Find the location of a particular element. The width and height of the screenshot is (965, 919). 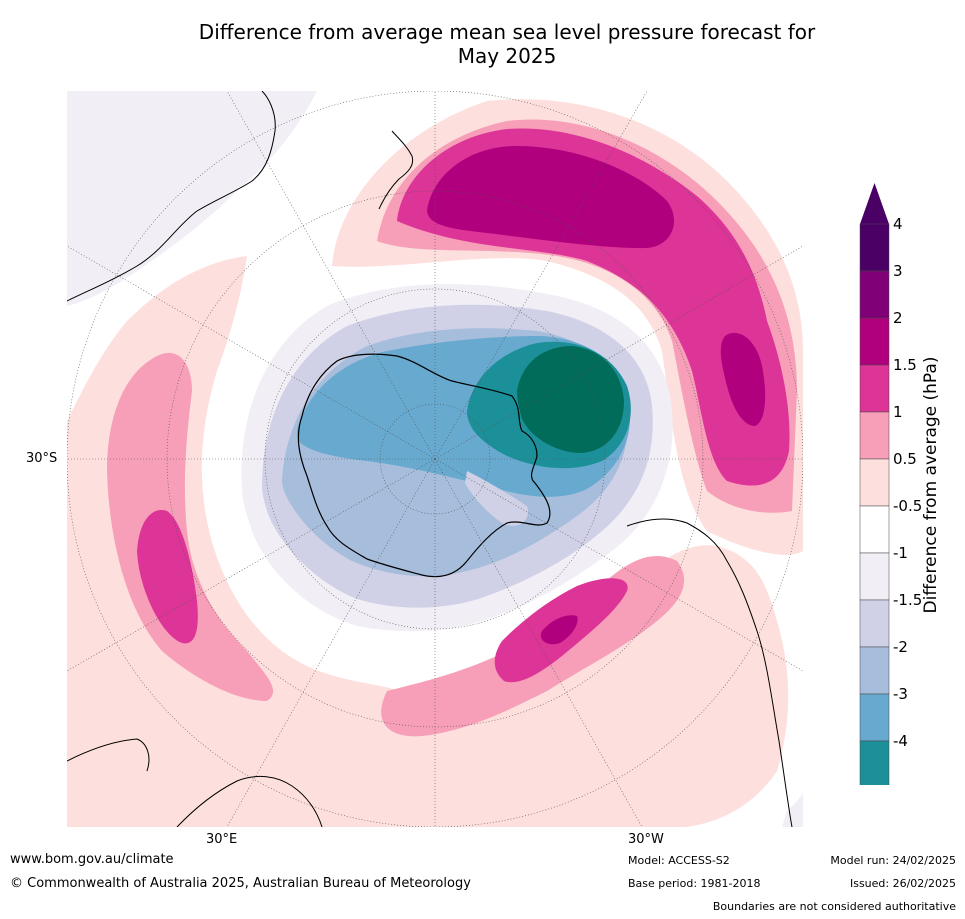

colorbar-tick-label: -2 is located at coordinates (900, 647).